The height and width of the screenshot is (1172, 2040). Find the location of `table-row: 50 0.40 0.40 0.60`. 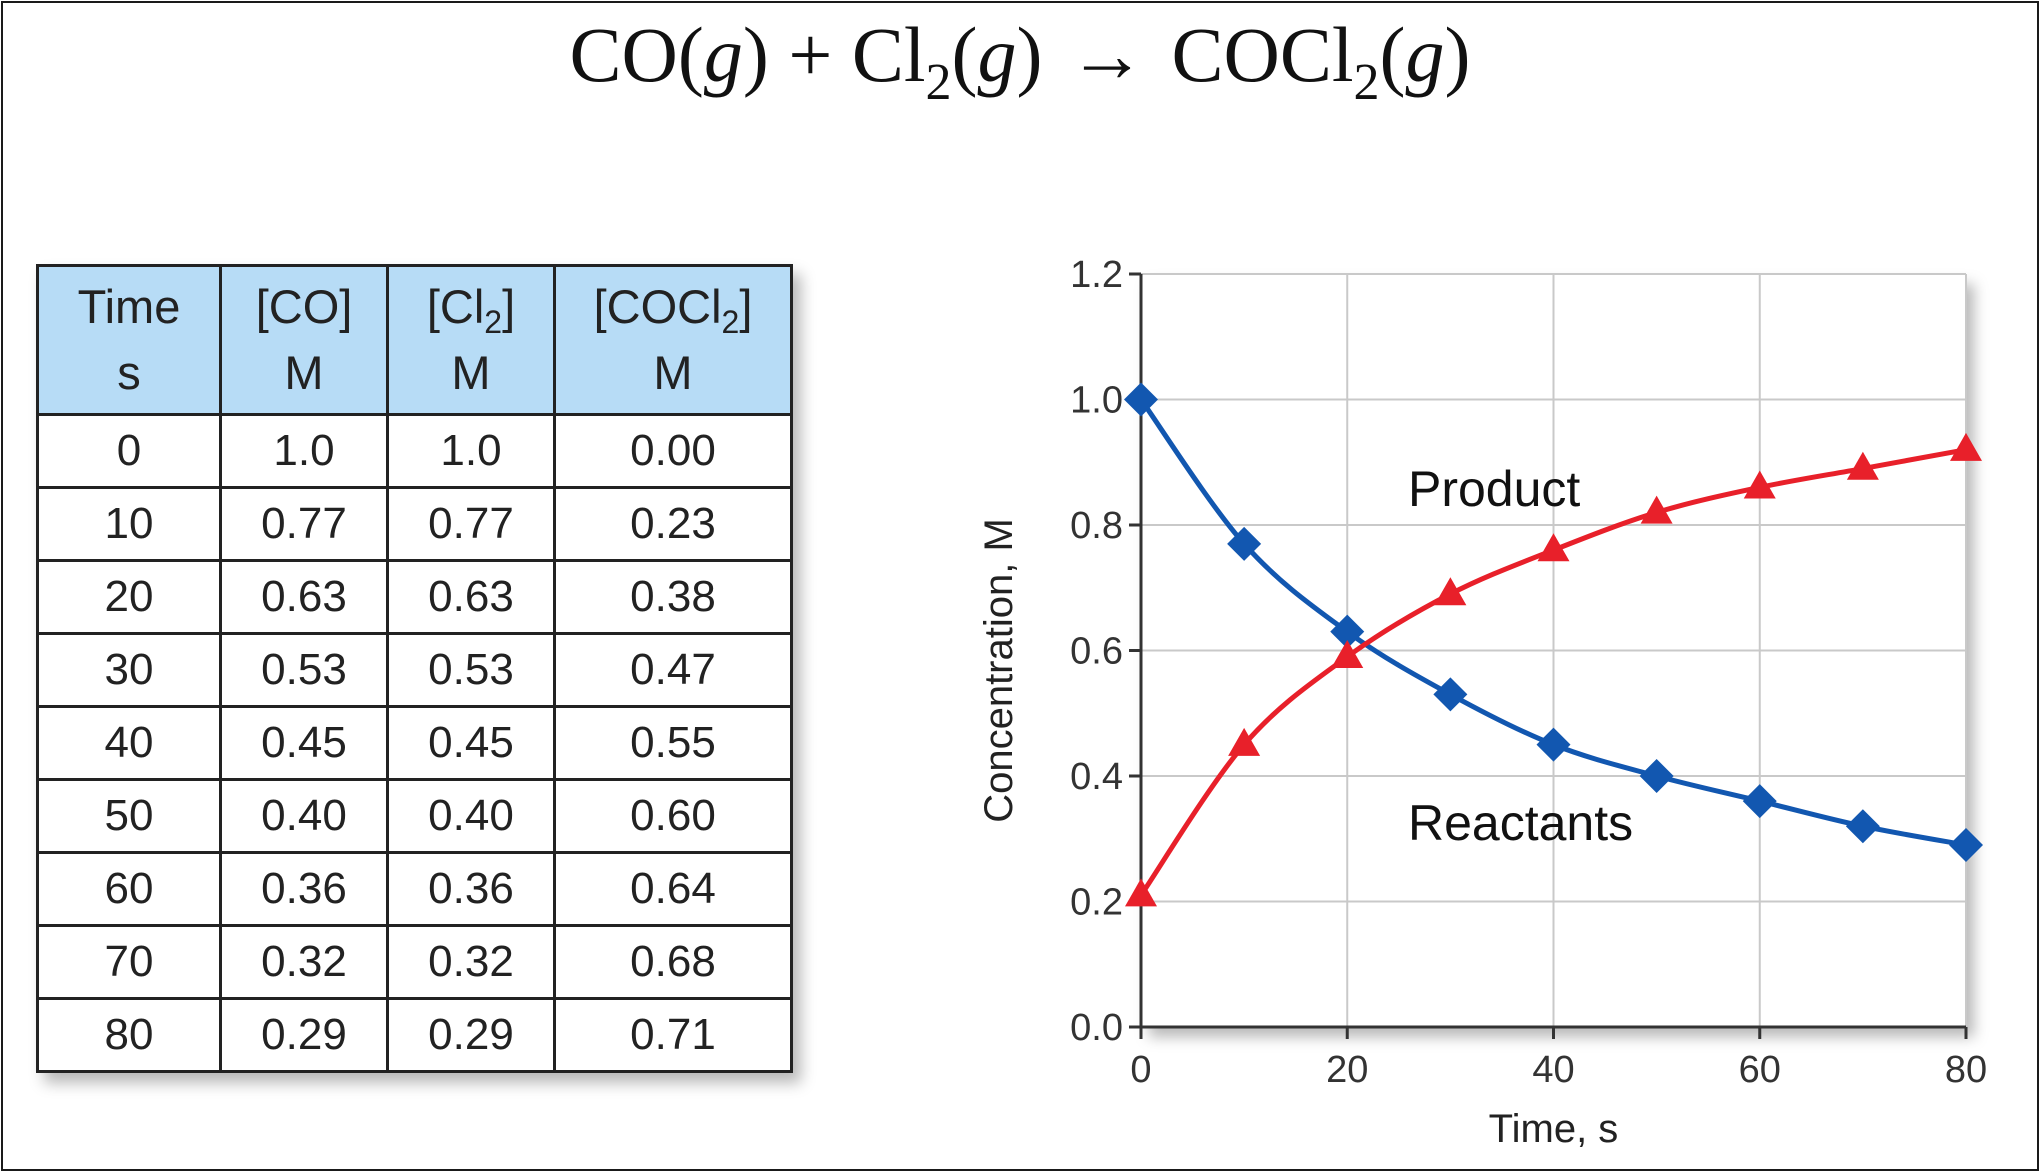

table-row: 50 0.40 0.40 0.60 is located at coordinates (414, 816).